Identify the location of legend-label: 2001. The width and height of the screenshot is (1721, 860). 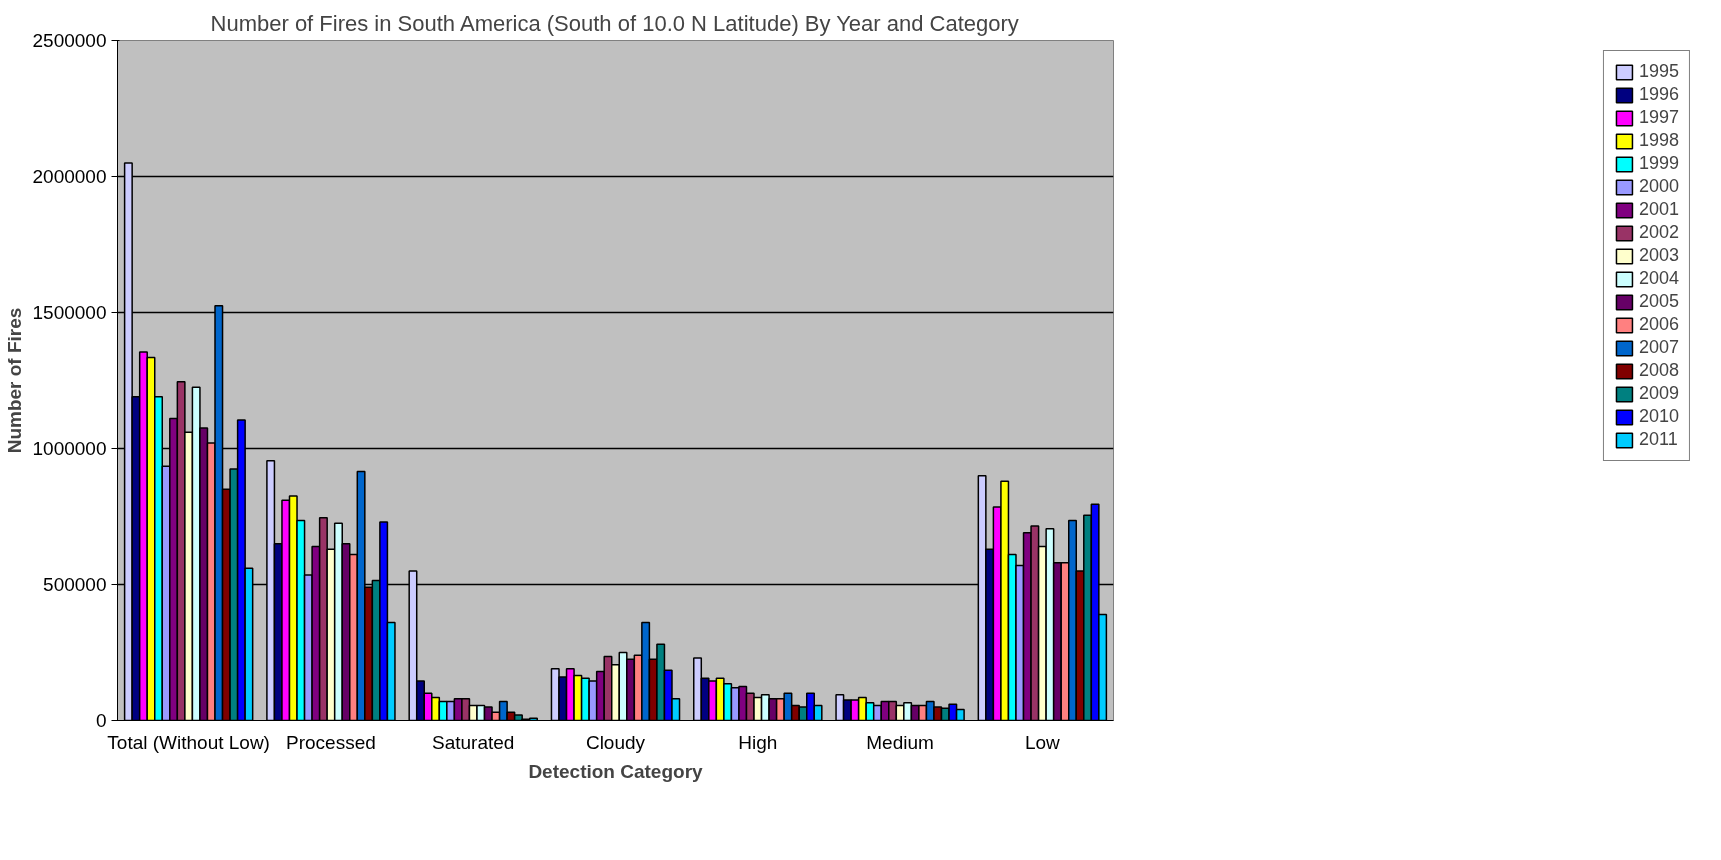
(1658, 209).